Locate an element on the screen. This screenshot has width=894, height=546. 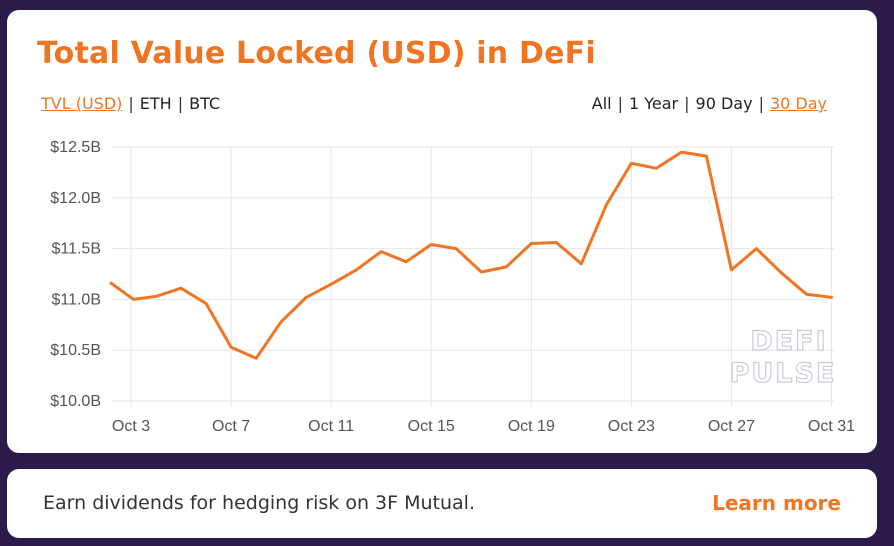
x-tick-label: Oct 11 is located at coordinates (331, 426).